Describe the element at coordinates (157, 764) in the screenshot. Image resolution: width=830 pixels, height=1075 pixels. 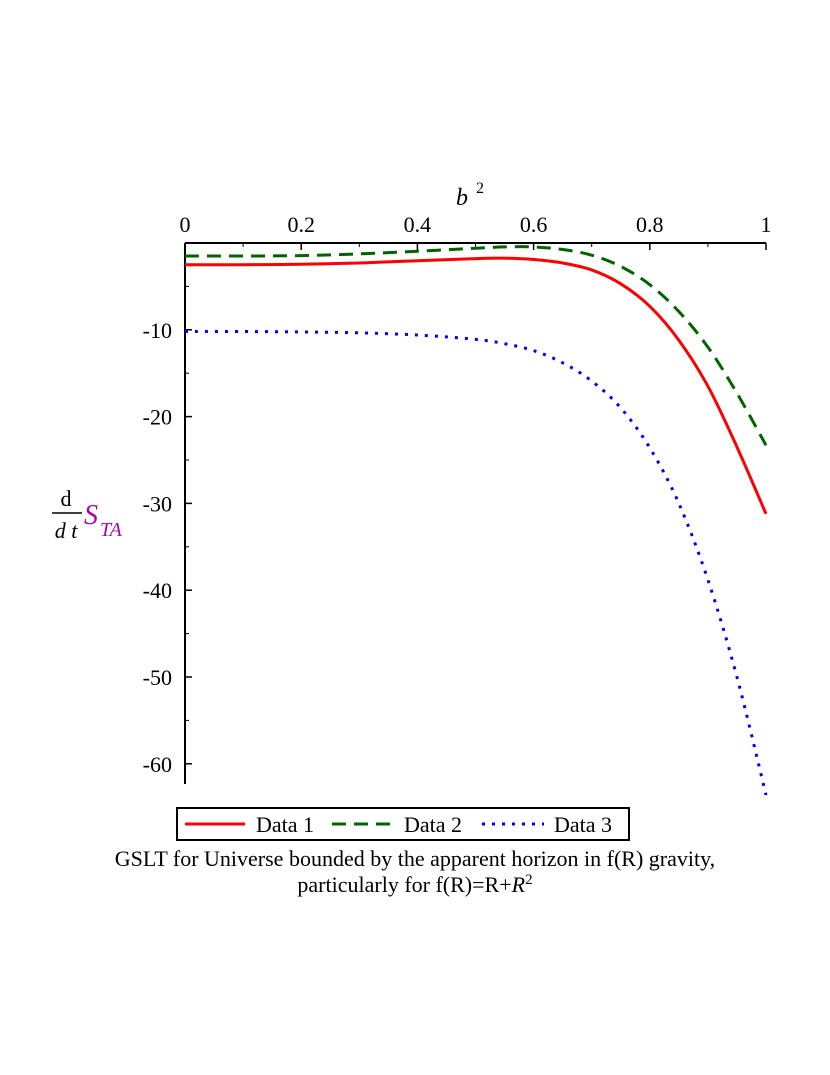
I see `y-tick-label: -60` at that location.